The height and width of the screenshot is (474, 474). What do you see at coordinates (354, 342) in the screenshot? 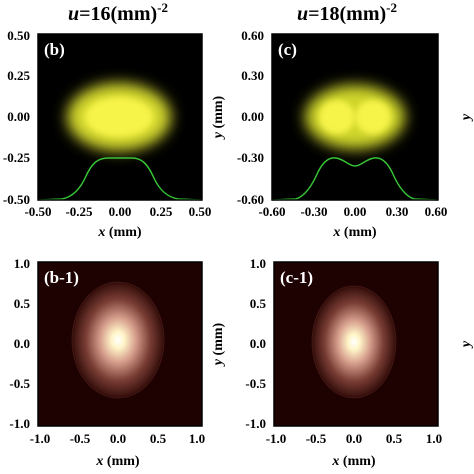
I see `beam-halo-c1` at bounding box center [354, 342].